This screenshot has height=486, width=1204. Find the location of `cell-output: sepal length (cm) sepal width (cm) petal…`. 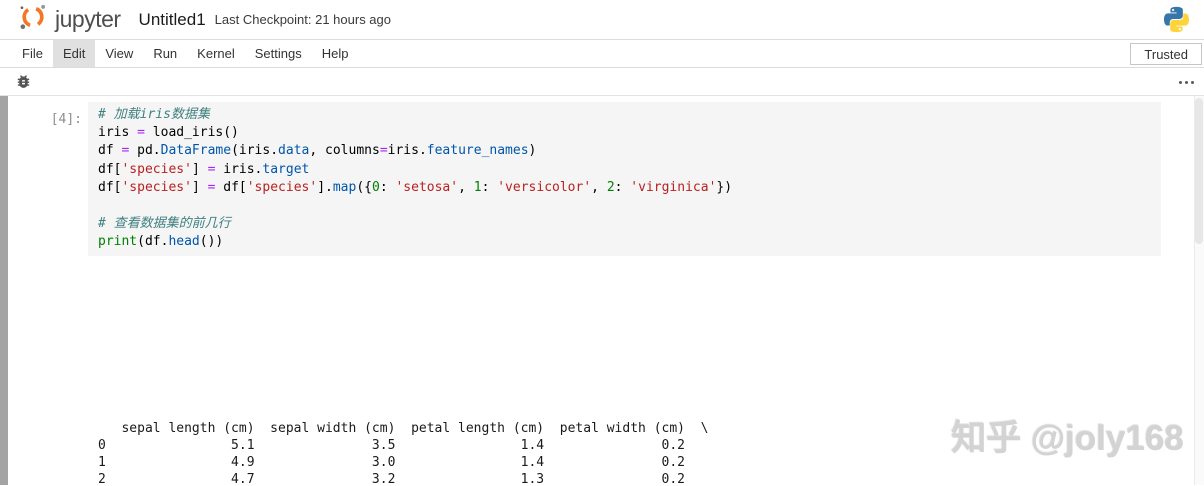

cell-output: sepal length (cm) sepal width (cm) petal… is located at coordinates (629, 453).